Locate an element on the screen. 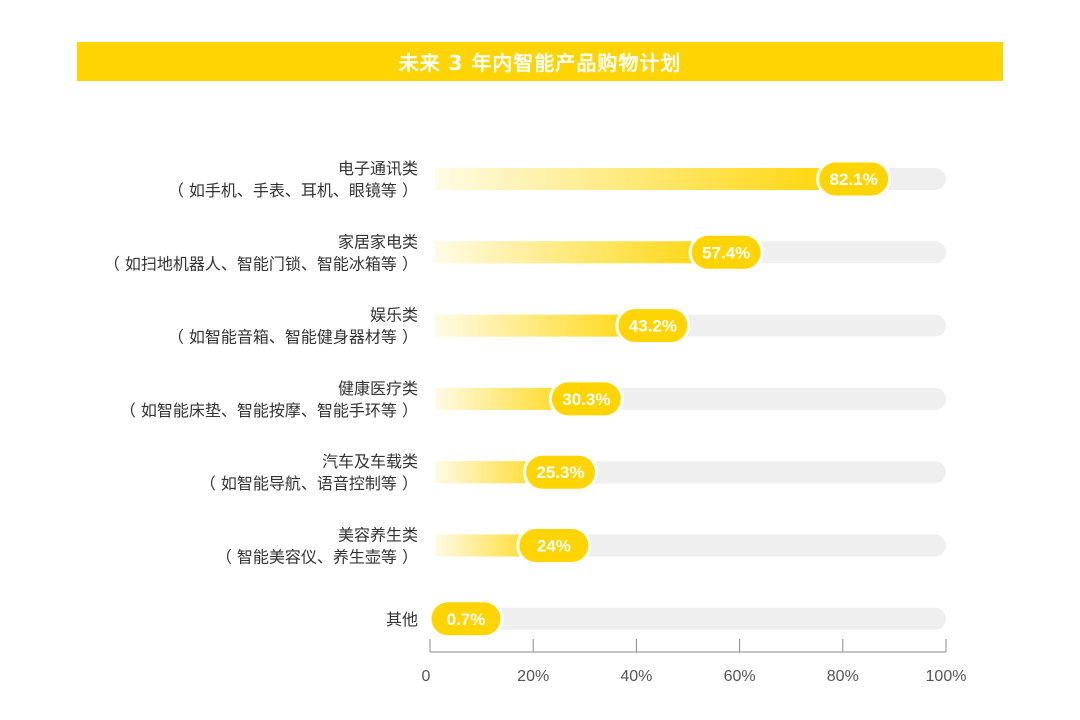  value-label: 30.3% is located at coordinates (586, 399).